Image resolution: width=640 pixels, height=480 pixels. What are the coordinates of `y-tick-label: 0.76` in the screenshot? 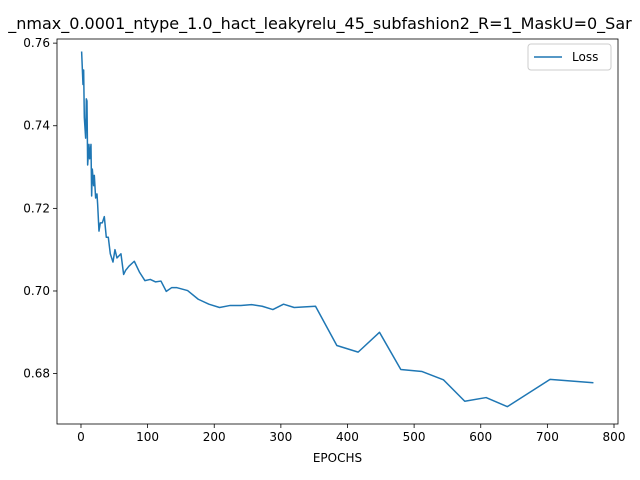 It's located at (36, 43).